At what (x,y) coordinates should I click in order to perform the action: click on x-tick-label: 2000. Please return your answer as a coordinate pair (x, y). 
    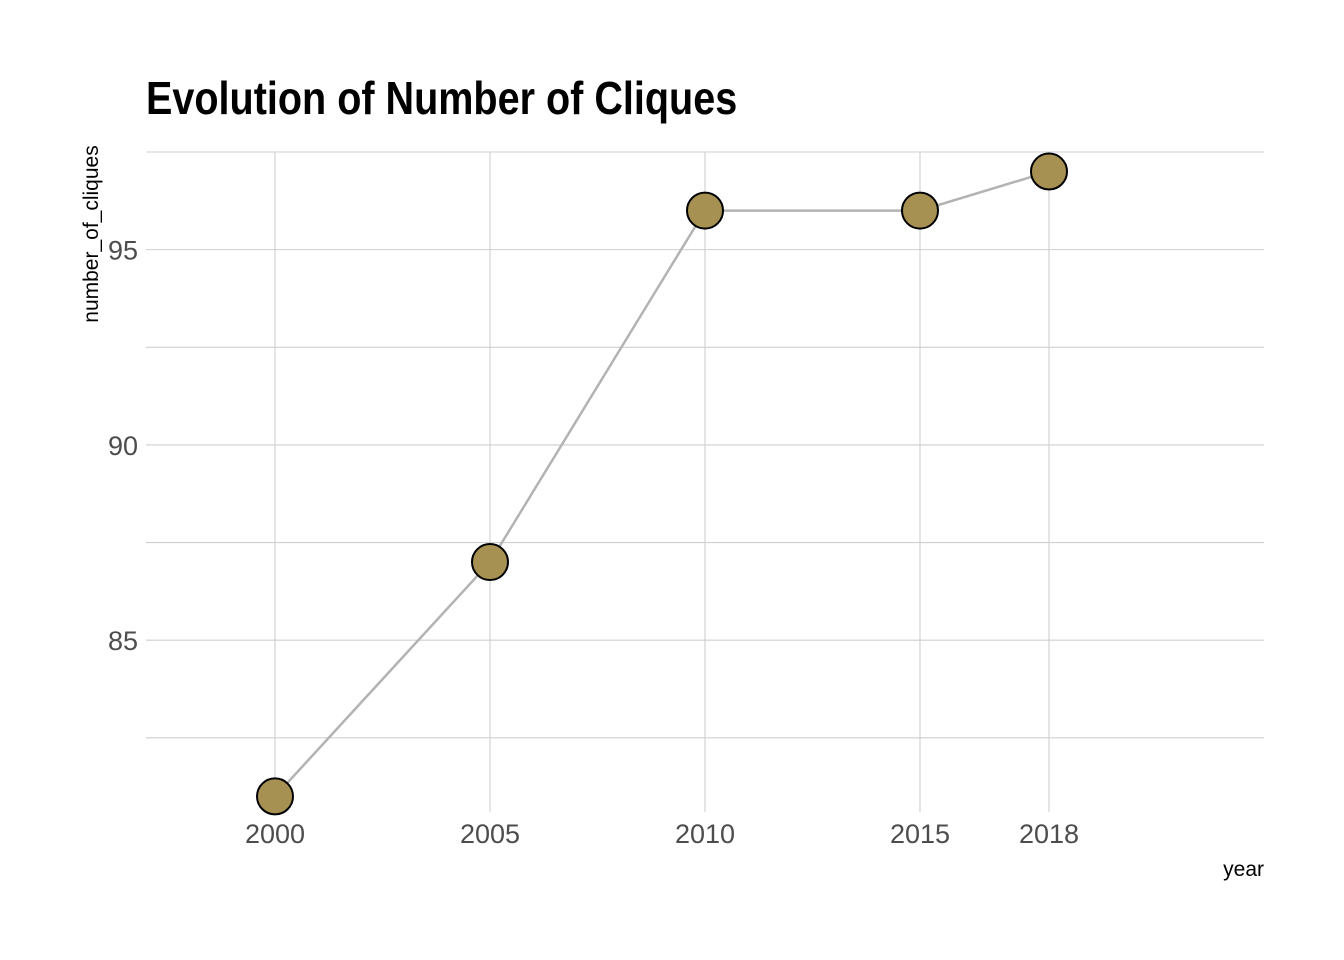
    Looking at the image, I should click on (275, 834).